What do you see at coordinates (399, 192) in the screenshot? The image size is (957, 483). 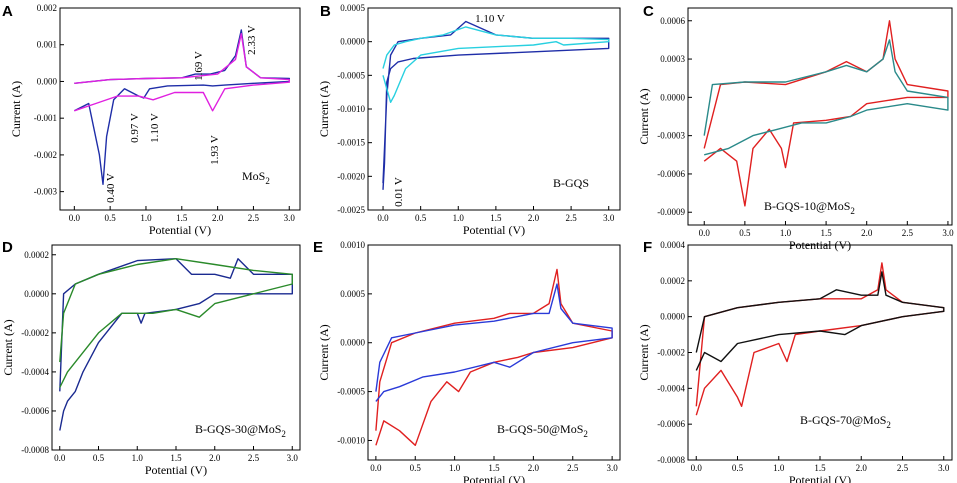 I see `peak-annotation: 0.01 V` at bounding box center [399, 192].